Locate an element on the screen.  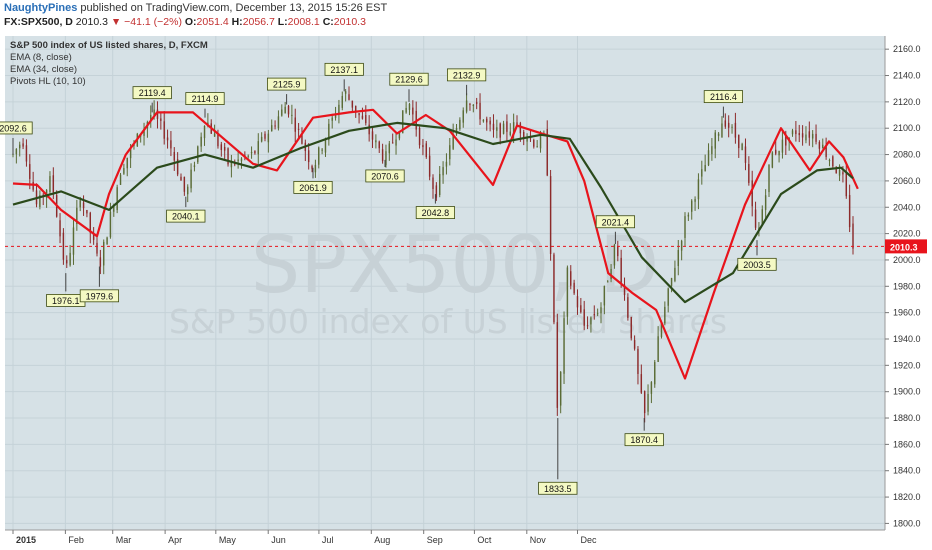
pivot-label-text: 2119.4 is located at coordinates (152, 93).